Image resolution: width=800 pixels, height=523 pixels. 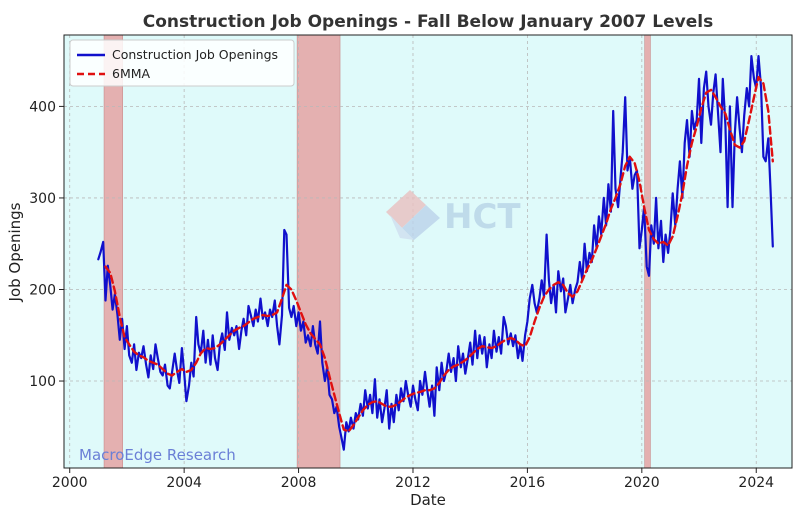 I want to click on x-tick-label: 2000, so click(x=70, y=483).